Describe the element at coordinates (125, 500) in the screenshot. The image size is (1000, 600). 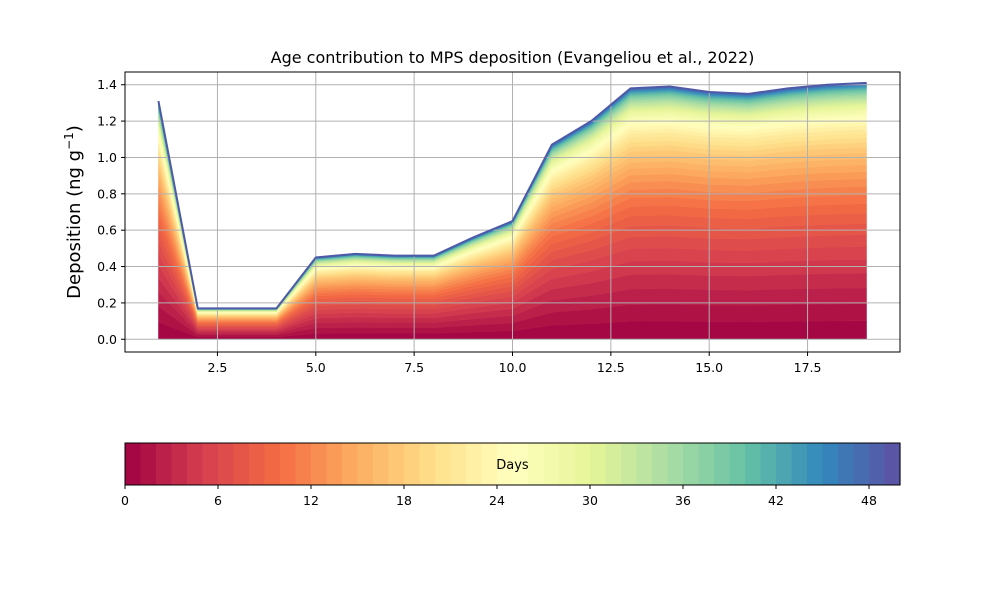
I see `colorbar-tick-label: 0` at that location.